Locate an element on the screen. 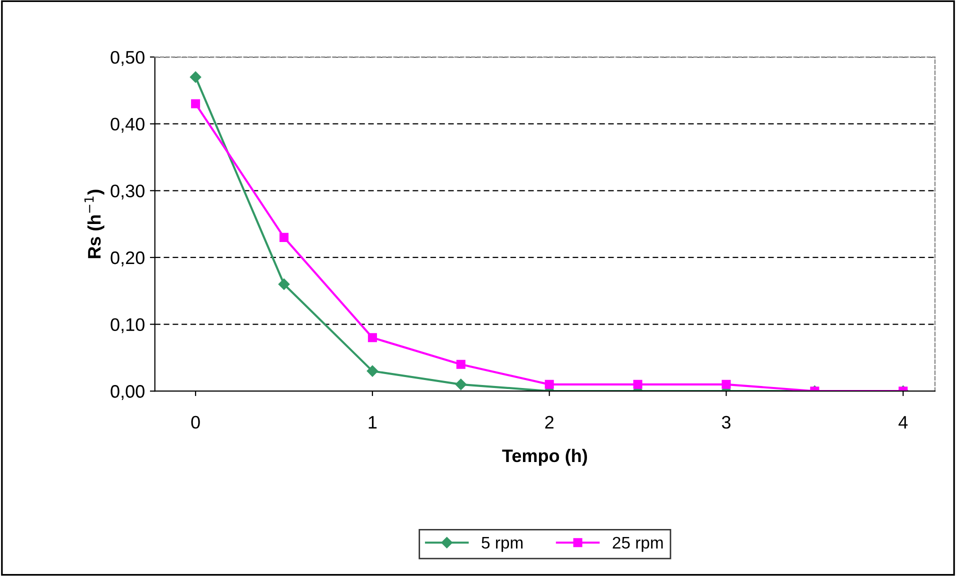 The image size is (956, 576). y-tick-label: 0,00 is located at coordinates (127, 392).